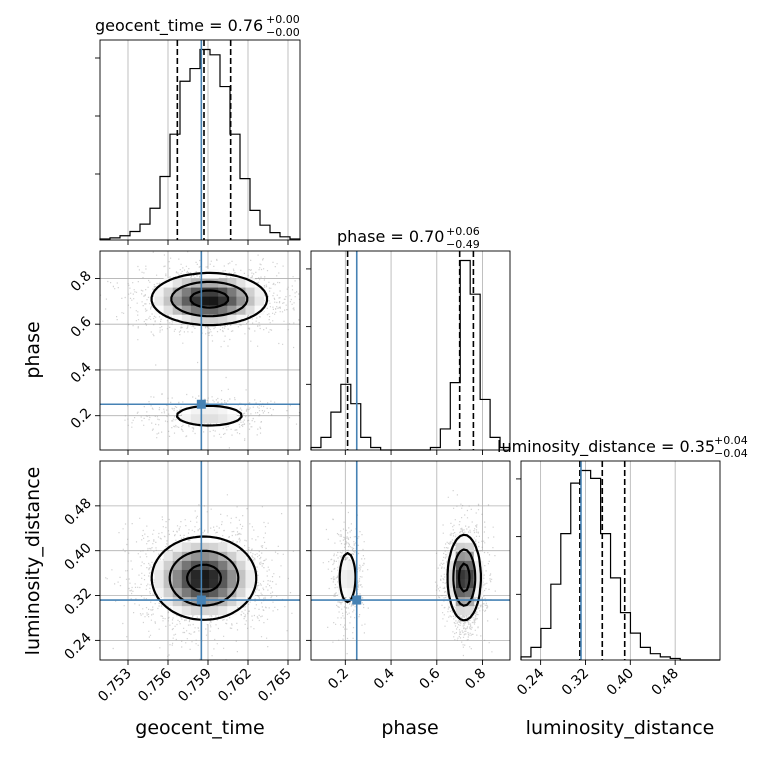 The width and height of the screenshot is (760, 764). Describe the element at coordinates (155, 685) in the screenshot. I see `x-tick-label-geocent-time: 0.756` at that location.